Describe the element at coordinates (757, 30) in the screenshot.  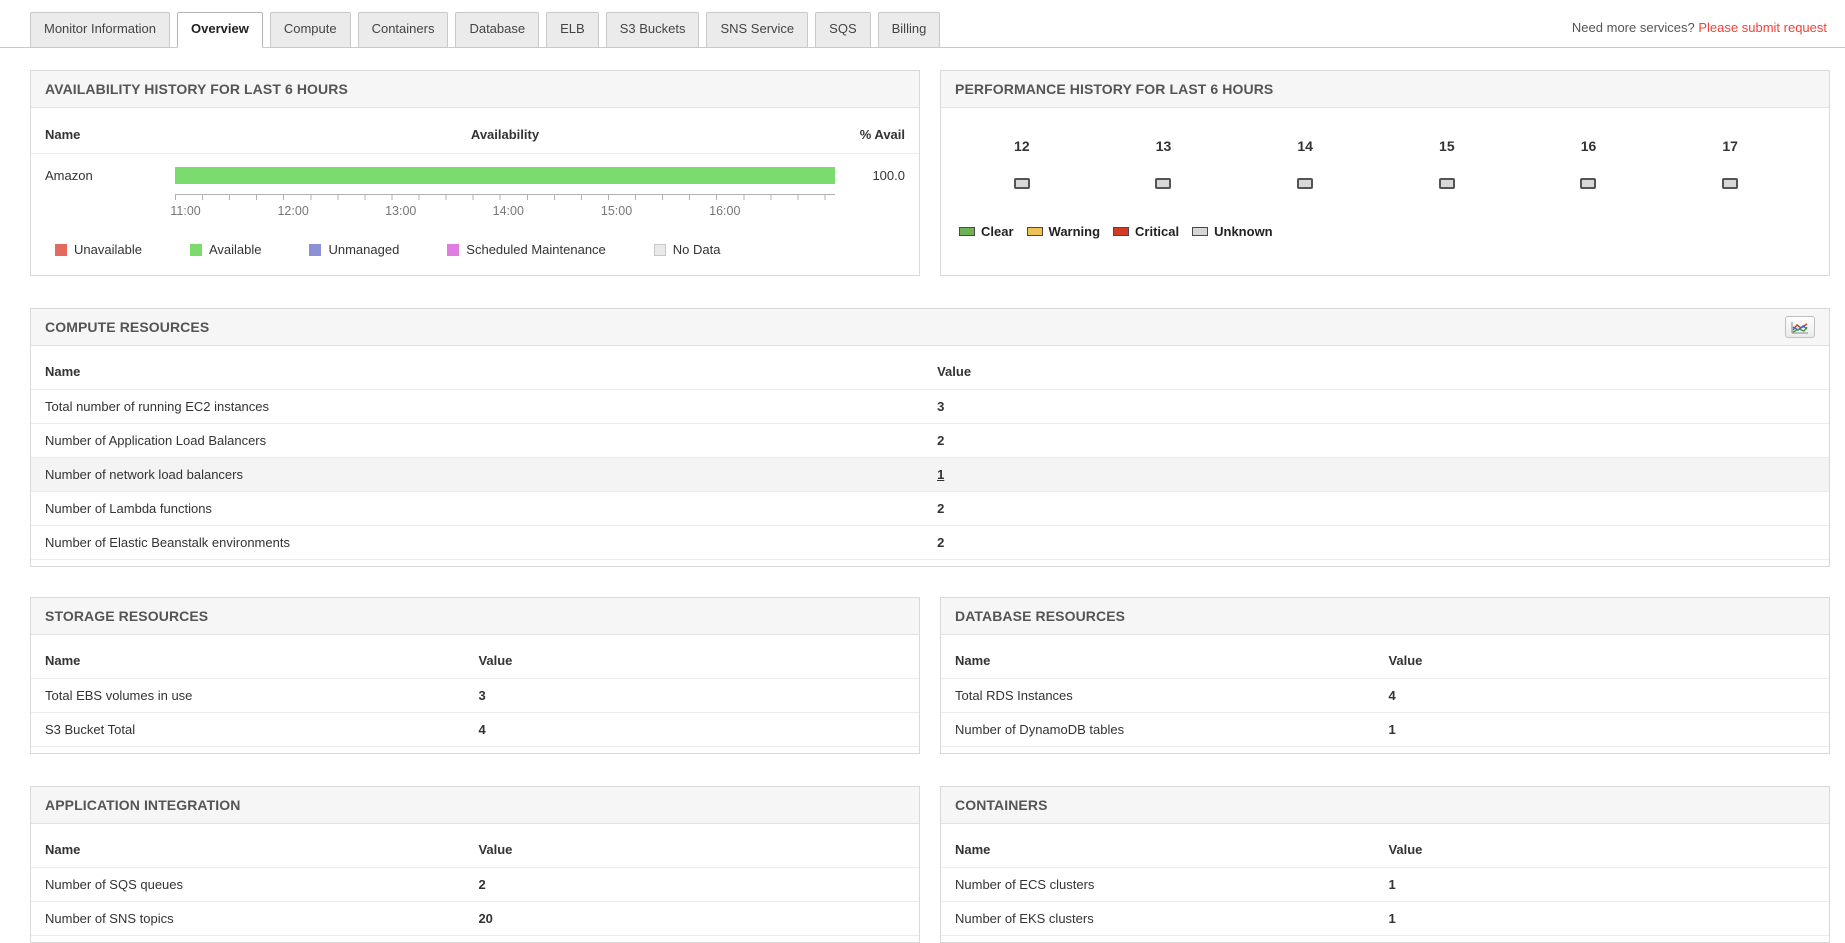
I see `tab-sns-service: SNS Service` at that location.